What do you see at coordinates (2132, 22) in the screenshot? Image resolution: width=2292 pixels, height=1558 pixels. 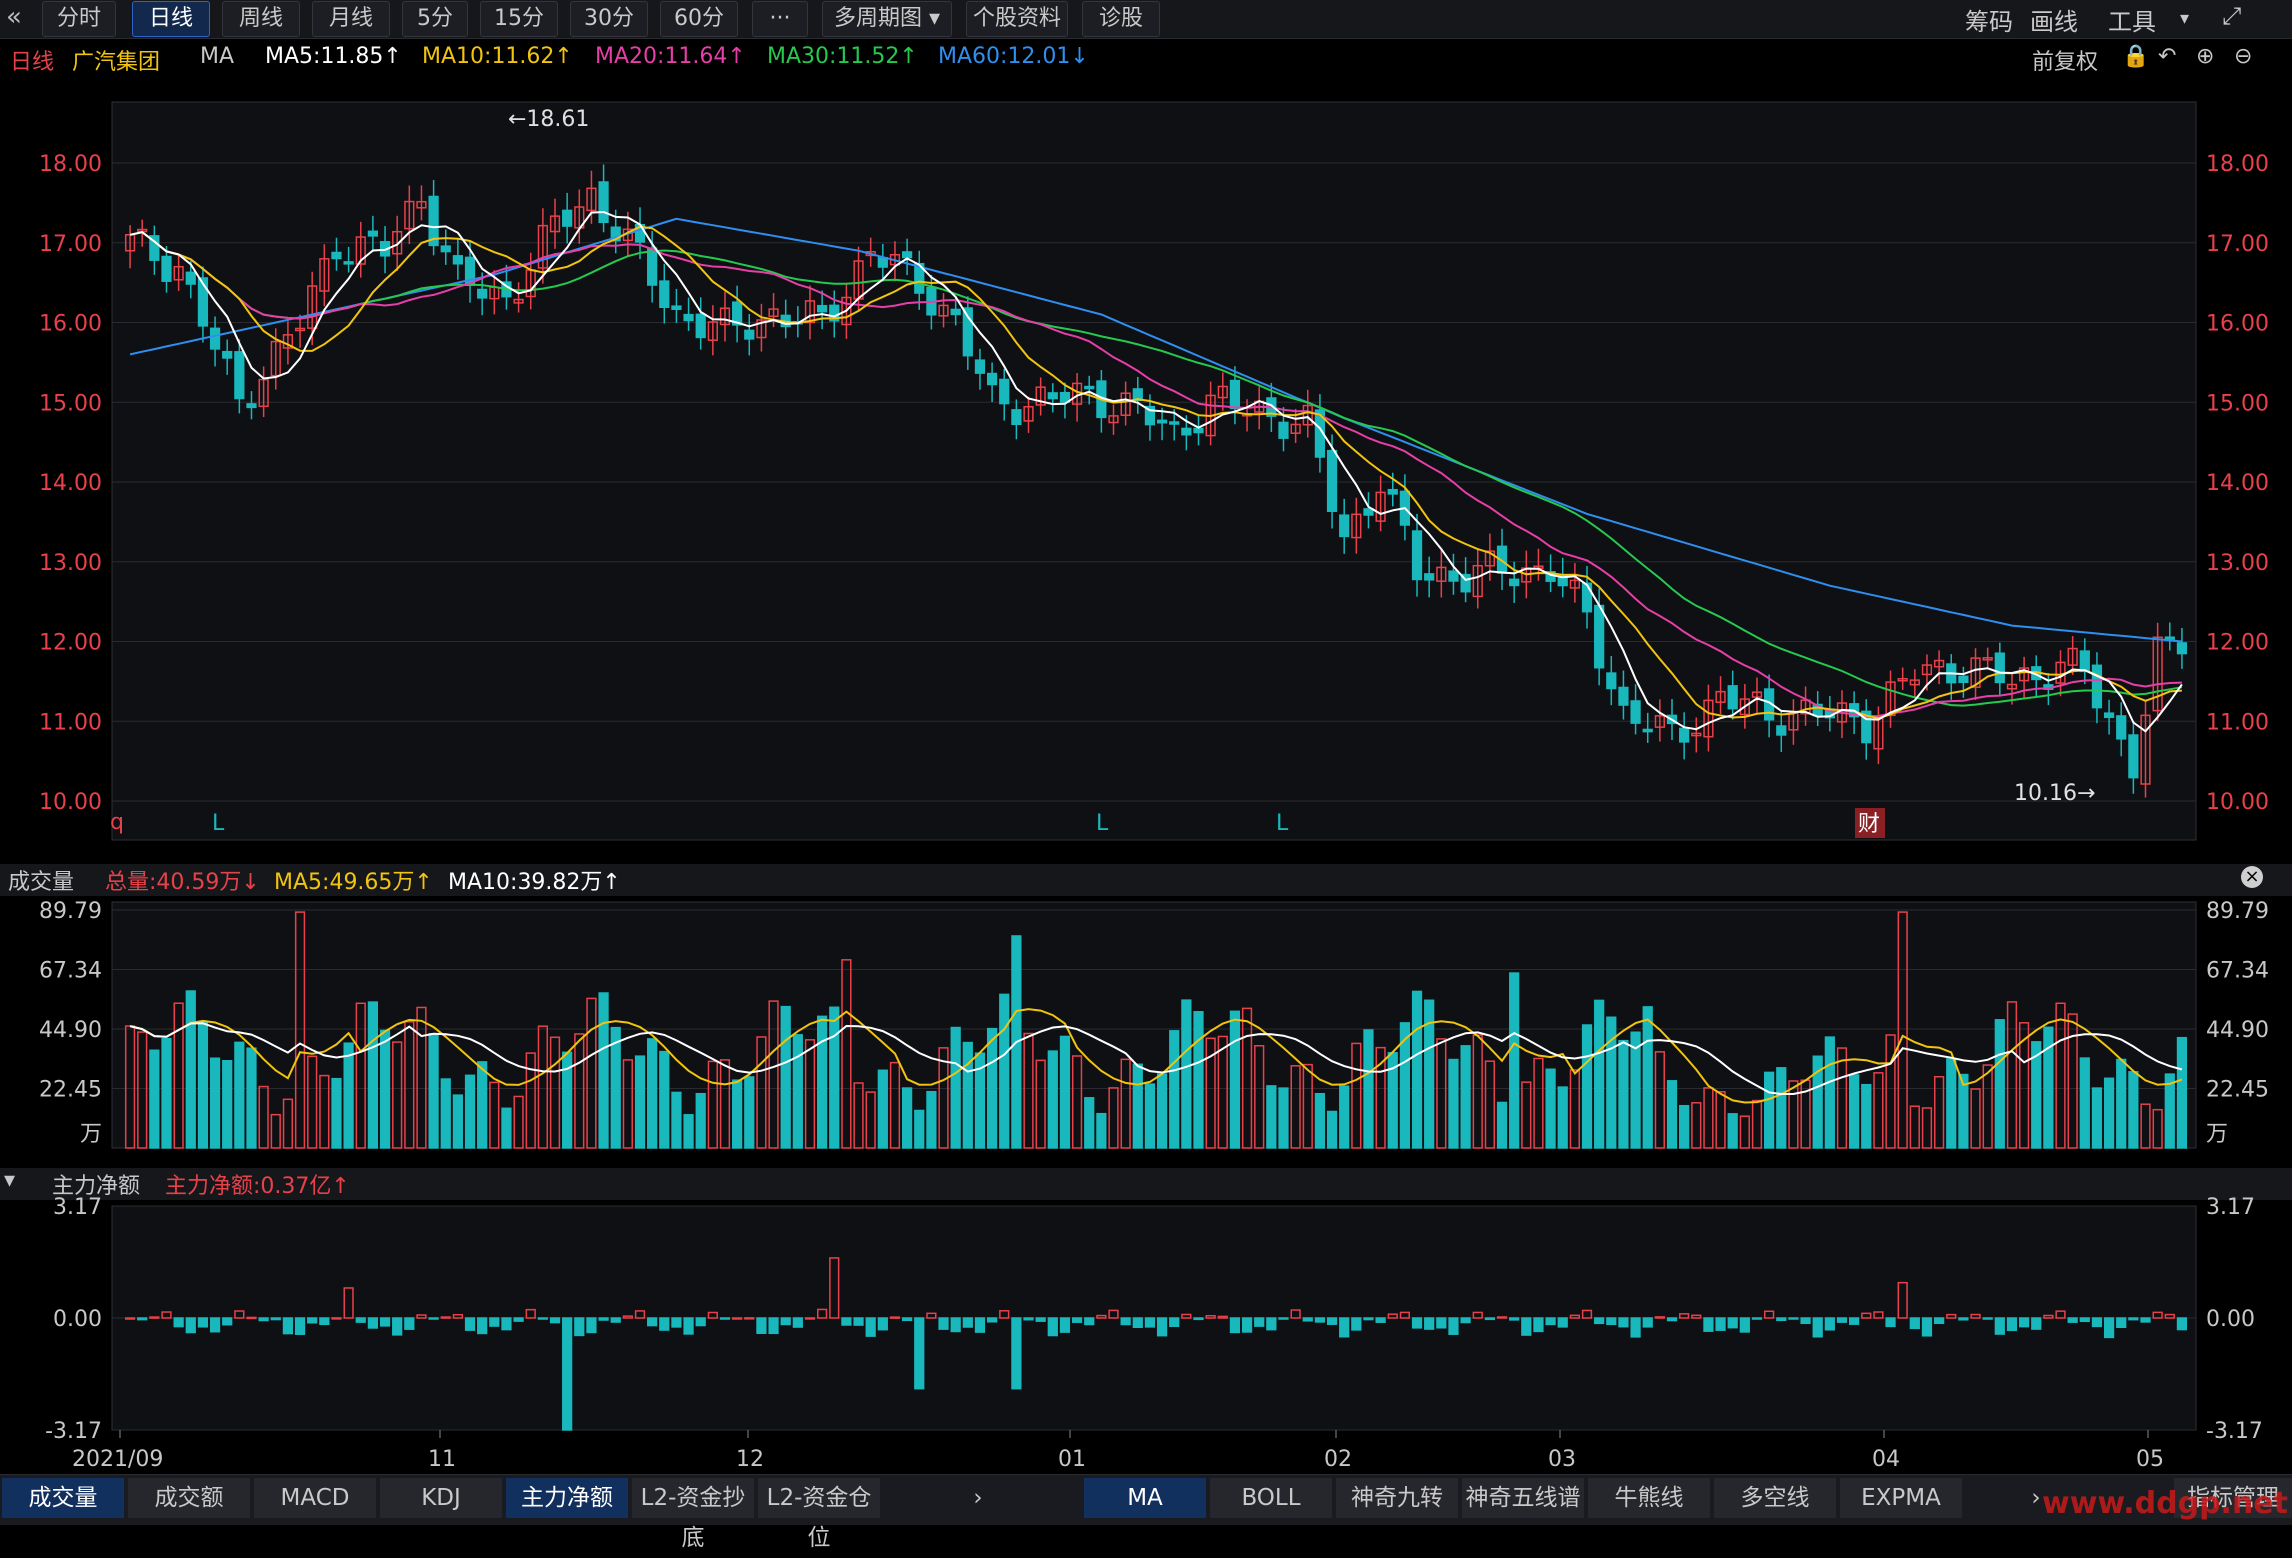 I see `tools-button: 工具` at bounding box center [2132, 22].